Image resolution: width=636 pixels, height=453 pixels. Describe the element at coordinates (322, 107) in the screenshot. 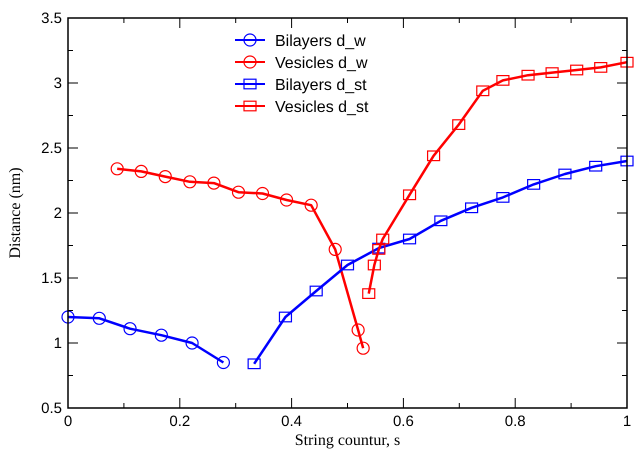

I see `legend-label: Vesicles d_st` at that location.